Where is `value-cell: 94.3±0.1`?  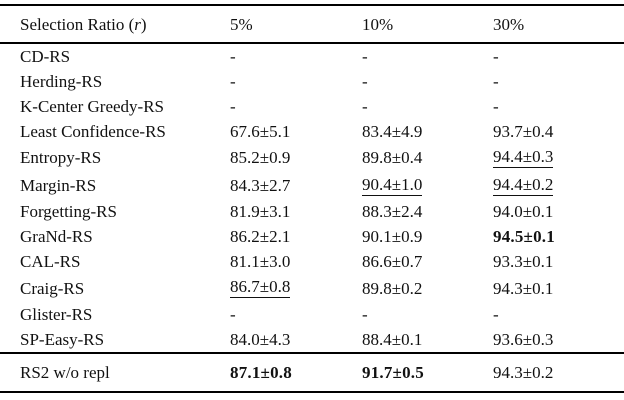
value-cell: 94.3±0.1 is located at coordinates (558, 288).